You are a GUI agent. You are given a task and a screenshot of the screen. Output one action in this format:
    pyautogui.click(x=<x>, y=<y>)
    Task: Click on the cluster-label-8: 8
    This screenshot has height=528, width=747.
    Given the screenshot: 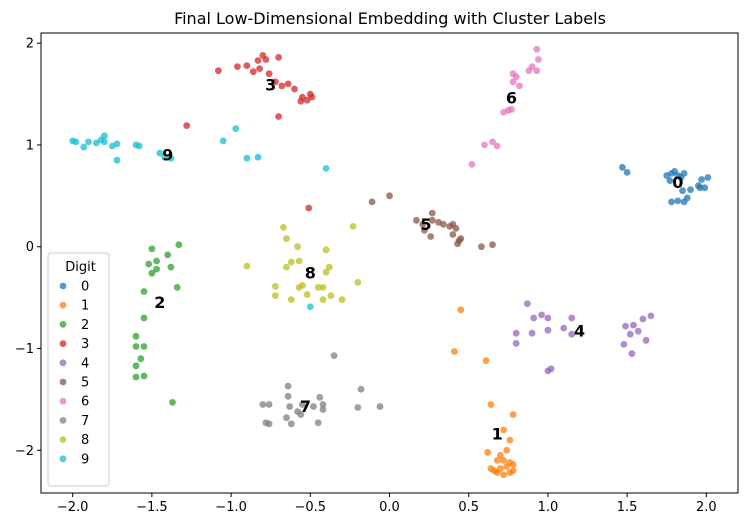 What is the action you would take?
    pyautogui.click(x=310, y=273)
    